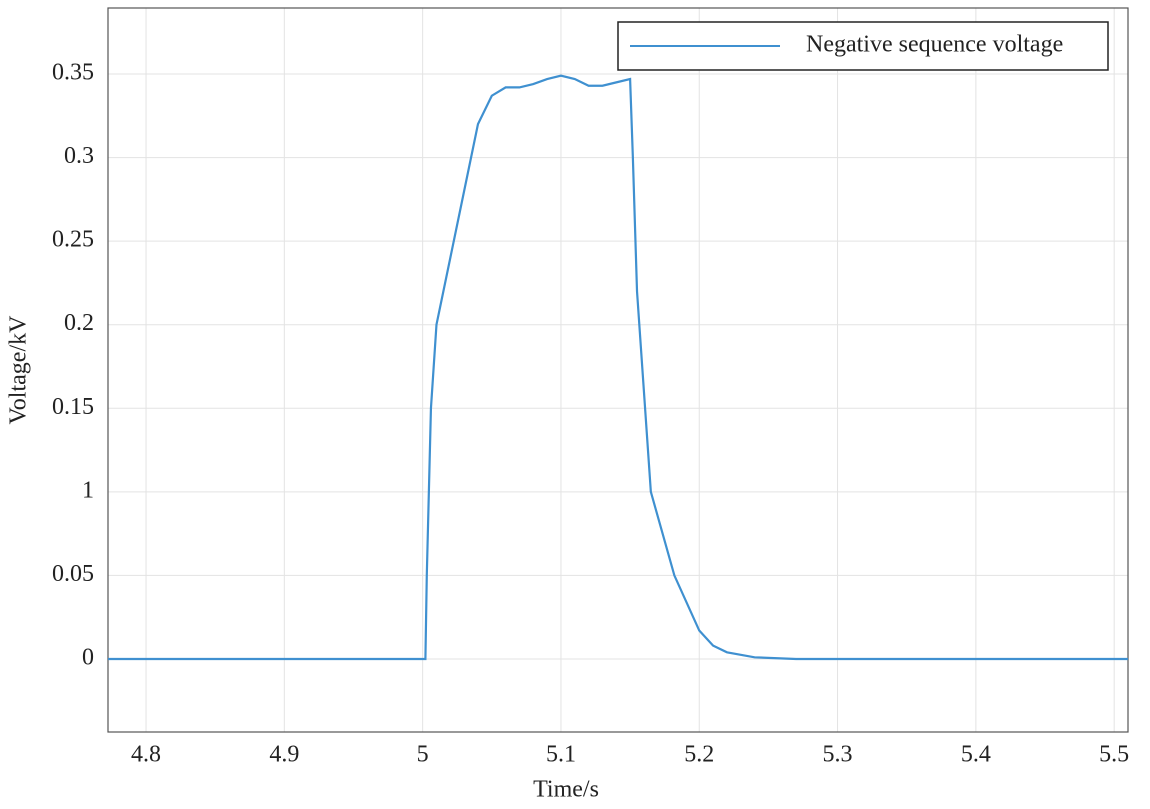  Describe the element at coordinates (88, 490) in the screenshot. I see `y-tick-label: 1` at that location.